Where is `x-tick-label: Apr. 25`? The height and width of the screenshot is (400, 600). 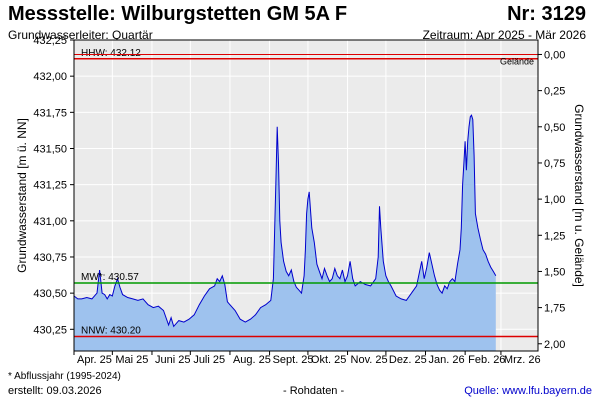 x-tick-label: Apr. 25 is located at coordinates (94, 360).